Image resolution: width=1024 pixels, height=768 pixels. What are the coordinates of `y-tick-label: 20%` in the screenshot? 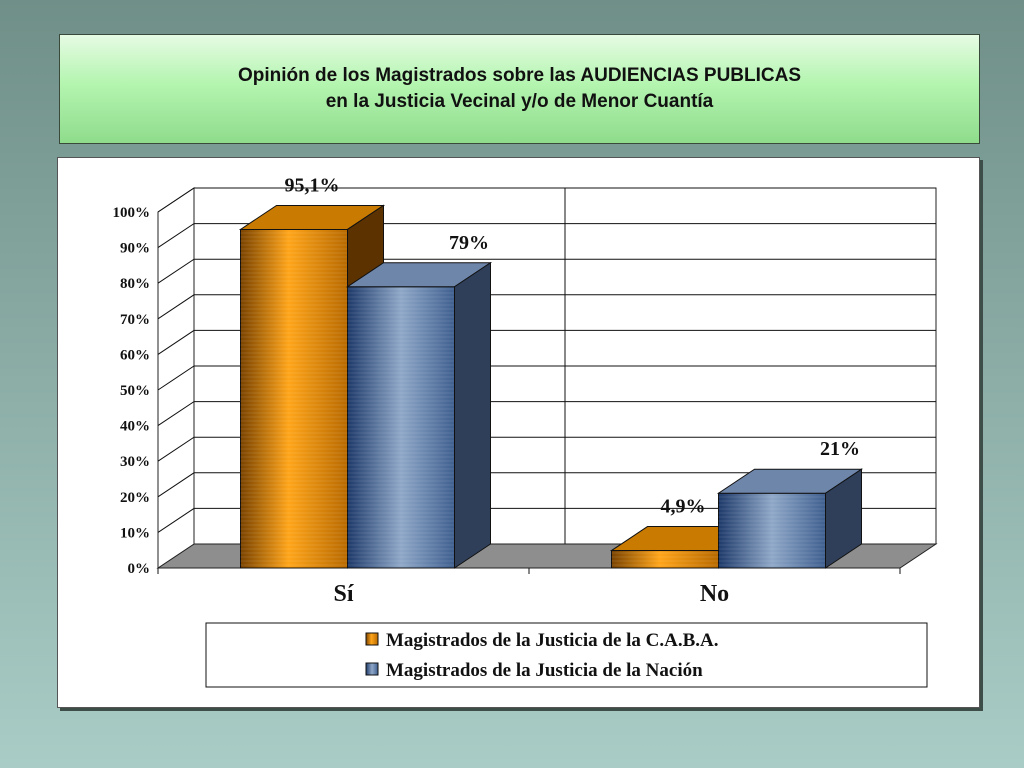 It's located at (135, 498).